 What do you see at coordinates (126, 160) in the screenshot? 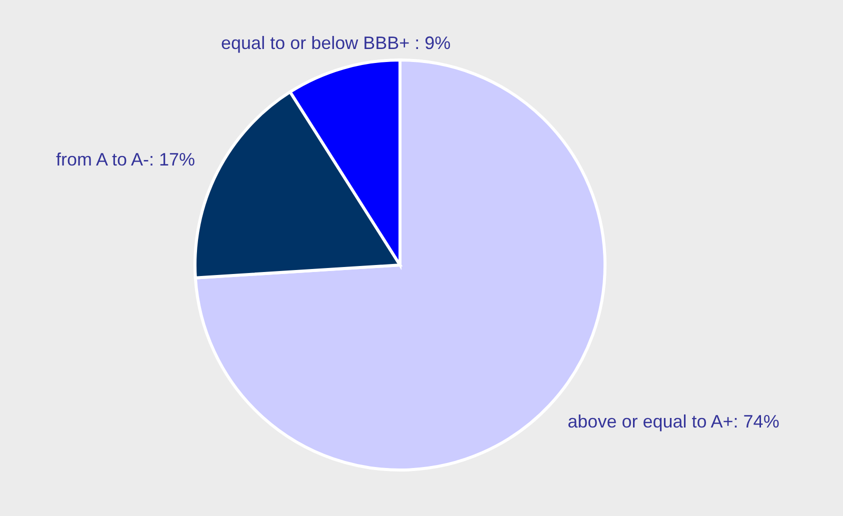
I see `slice-label: from A to A-: 17%` at bounding box center [126, 160].